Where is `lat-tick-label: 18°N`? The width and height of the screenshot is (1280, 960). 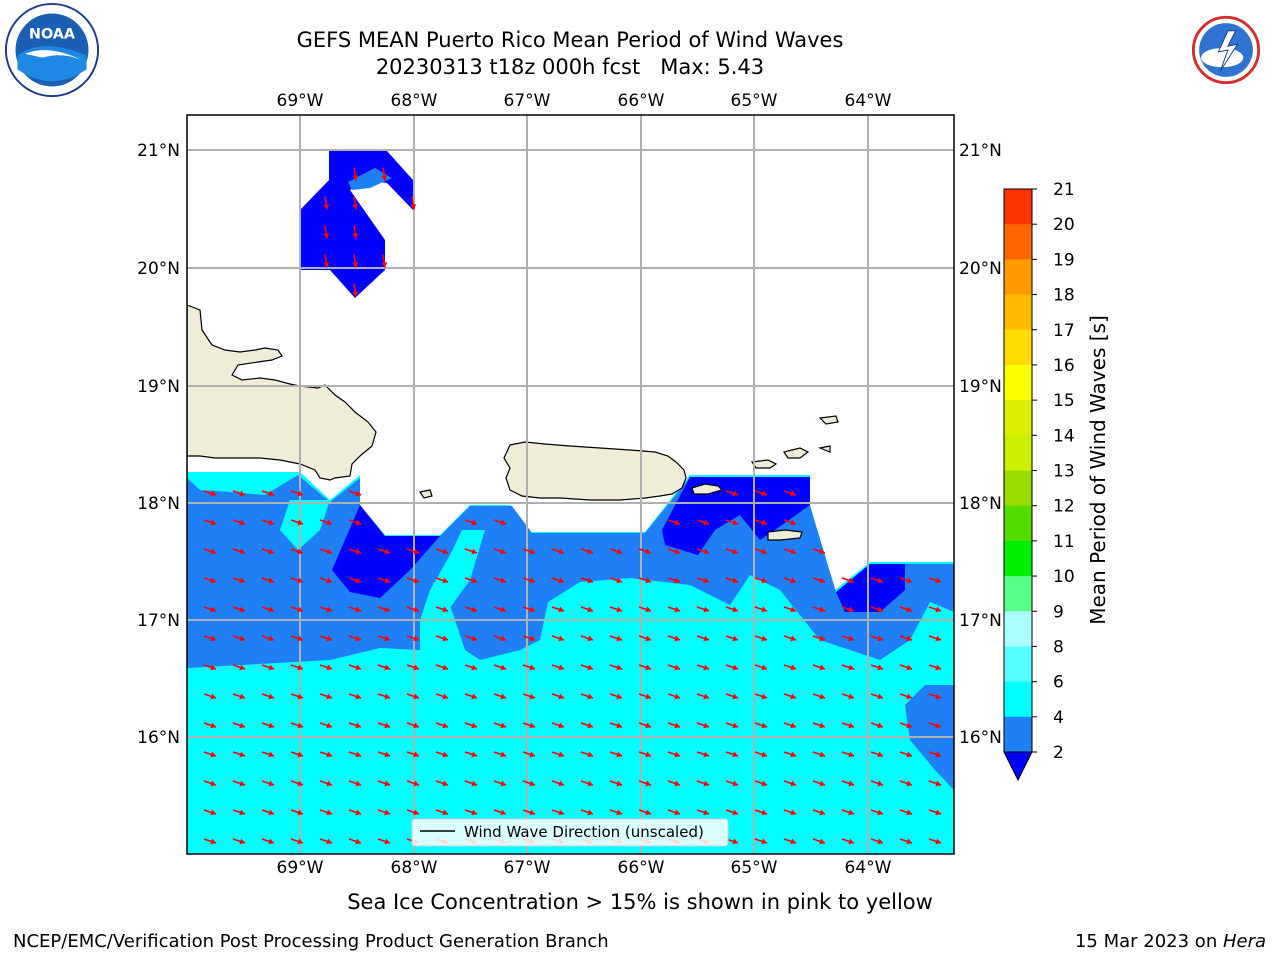 lat-tick-label: 18°N is located at coordinates (158, 504).